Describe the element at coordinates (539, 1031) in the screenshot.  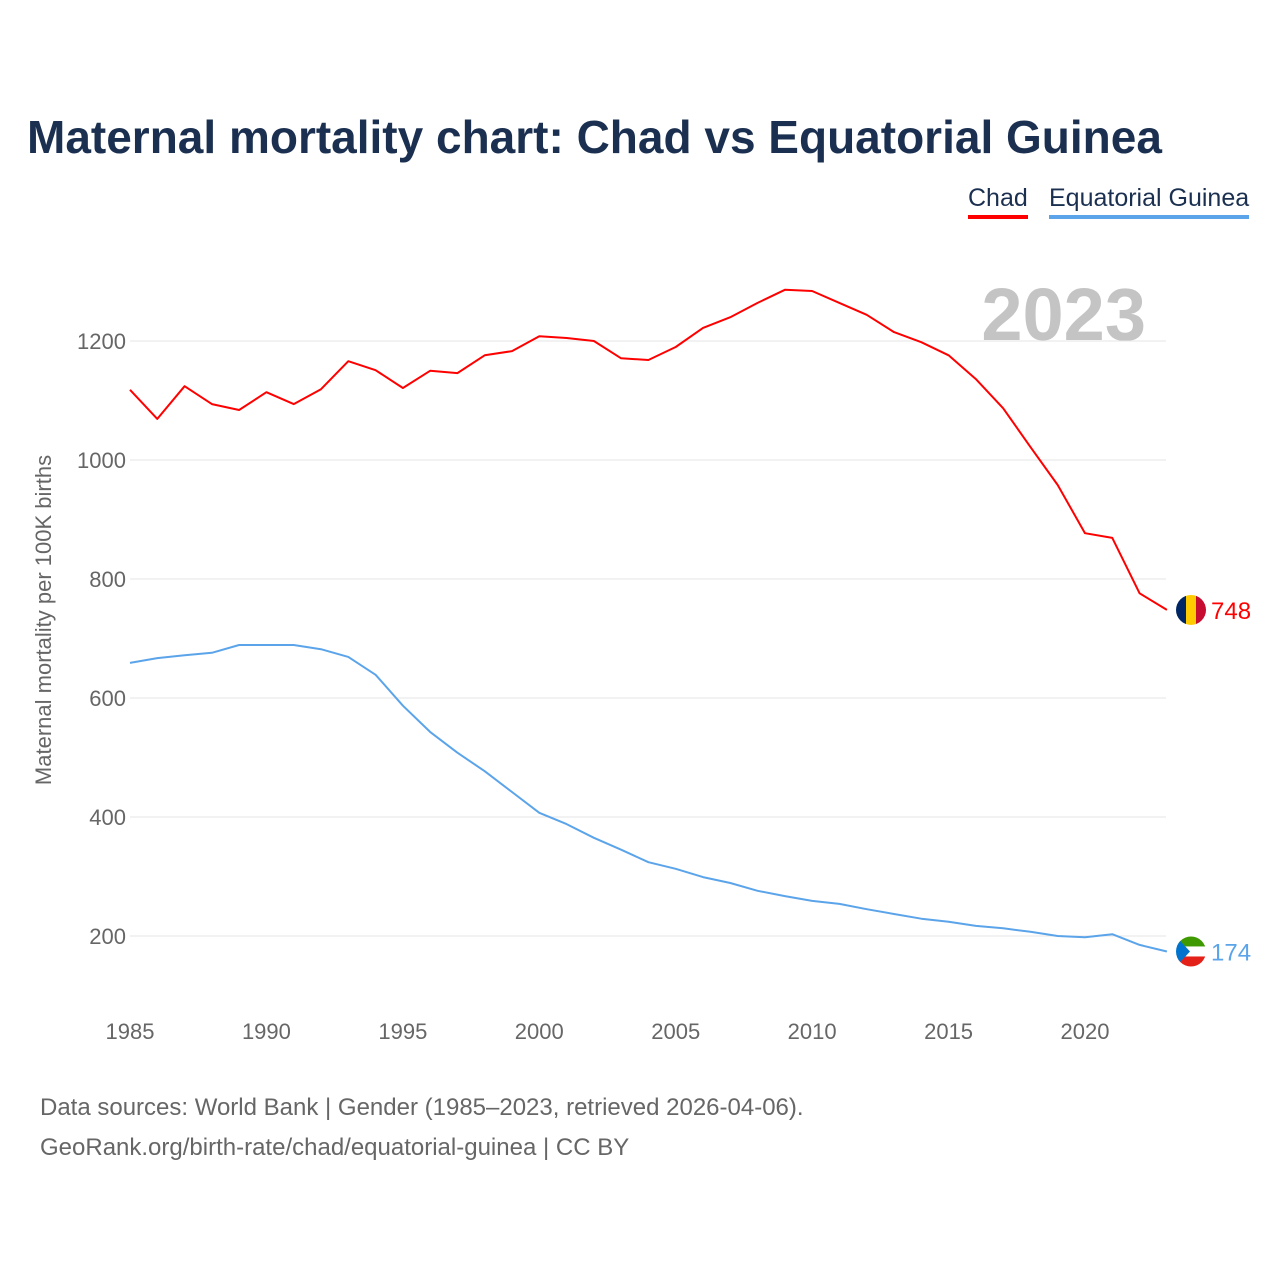
I see `x-tick-label: 2000` at that location.